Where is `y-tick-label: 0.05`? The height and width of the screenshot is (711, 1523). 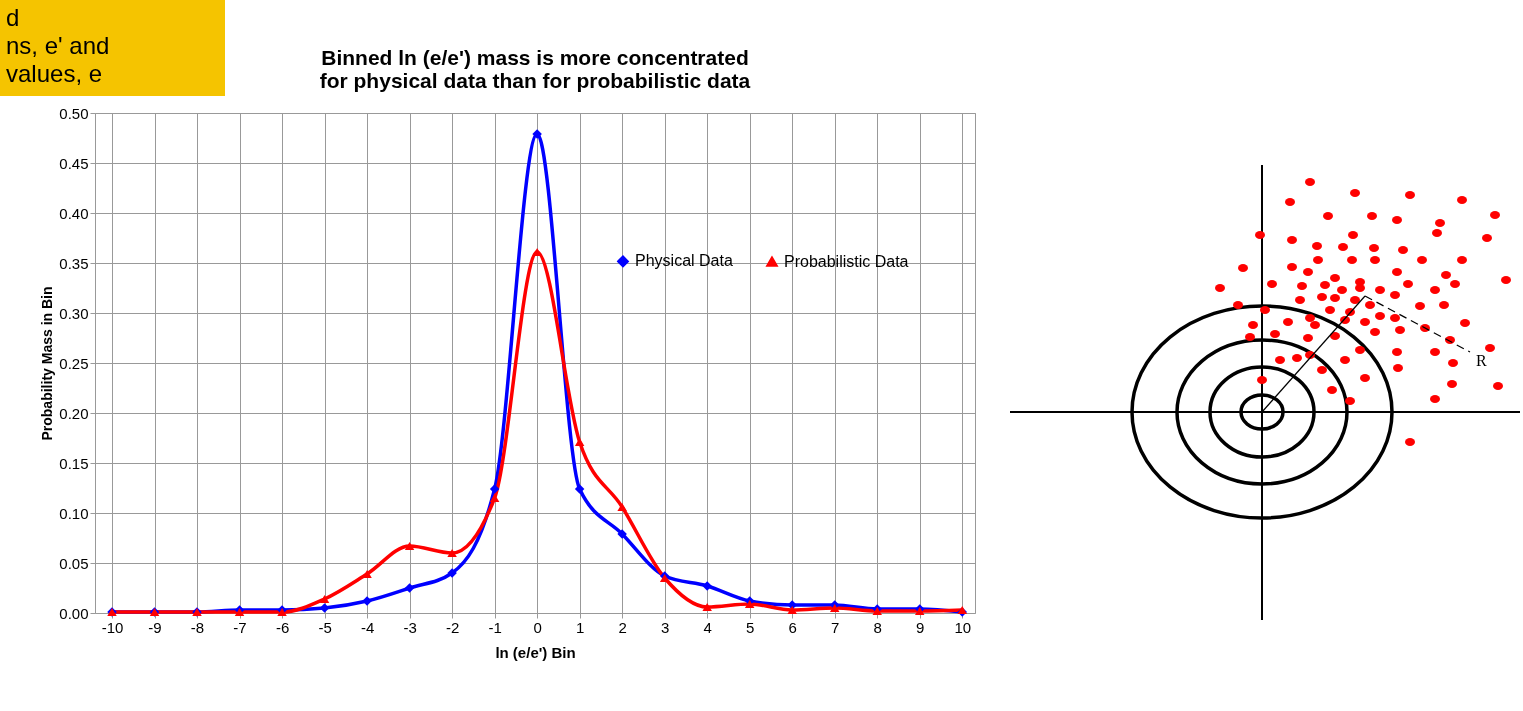
y-tick-label: 0.05 is located at coordinates (74, 563).